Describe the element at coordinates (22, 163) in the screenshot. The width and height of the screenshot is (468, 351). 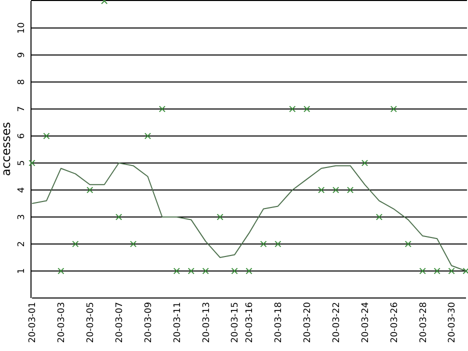
I see `y-tick-label: 5` at that location.